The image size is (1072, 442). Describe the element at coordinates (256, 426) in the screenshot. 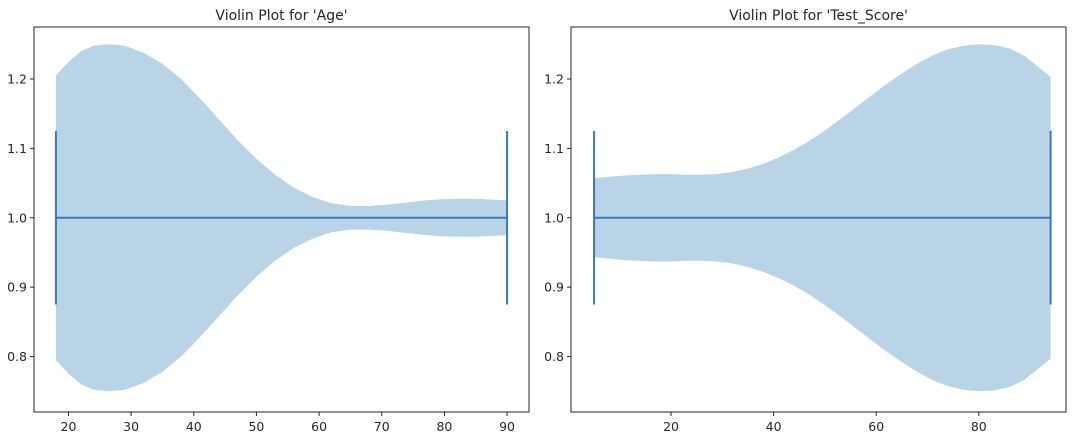

I see `x-tick-label: 50` at that location.